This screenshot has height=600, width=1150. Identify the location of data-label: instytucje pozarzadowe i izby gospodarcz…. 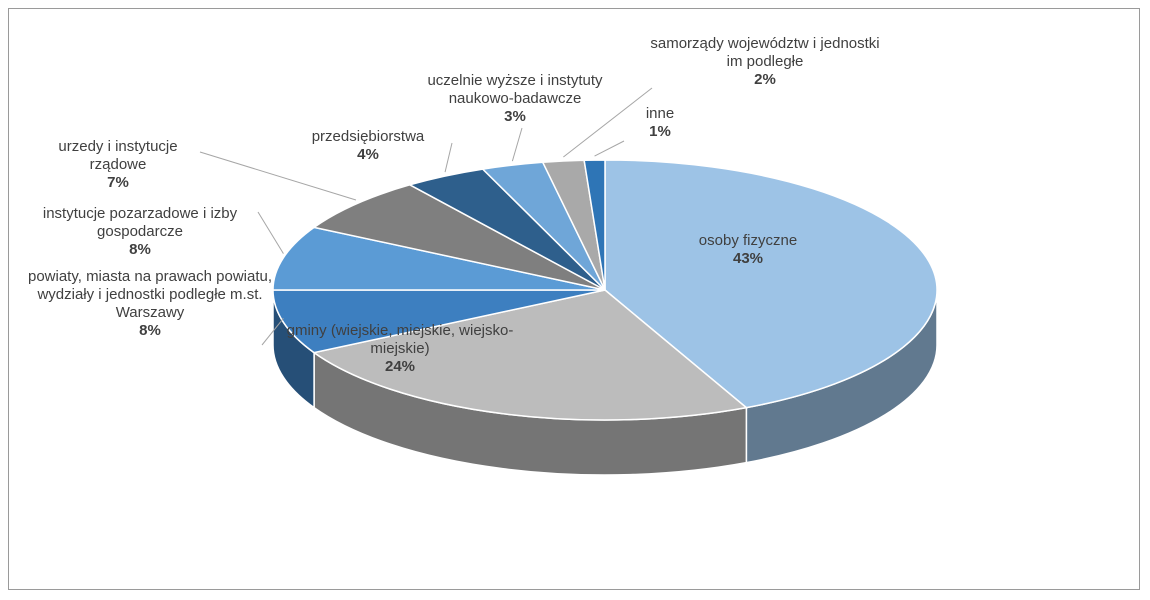
(140, 232).